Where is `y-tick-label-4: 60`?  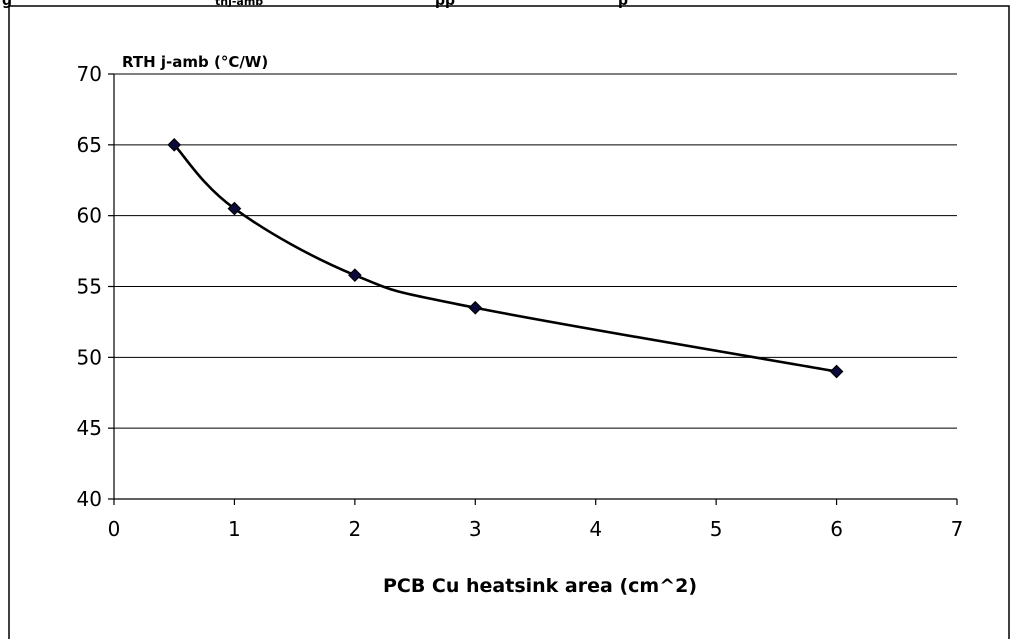
y-tick-label-4: 60 is located at coordinates (89, 216).